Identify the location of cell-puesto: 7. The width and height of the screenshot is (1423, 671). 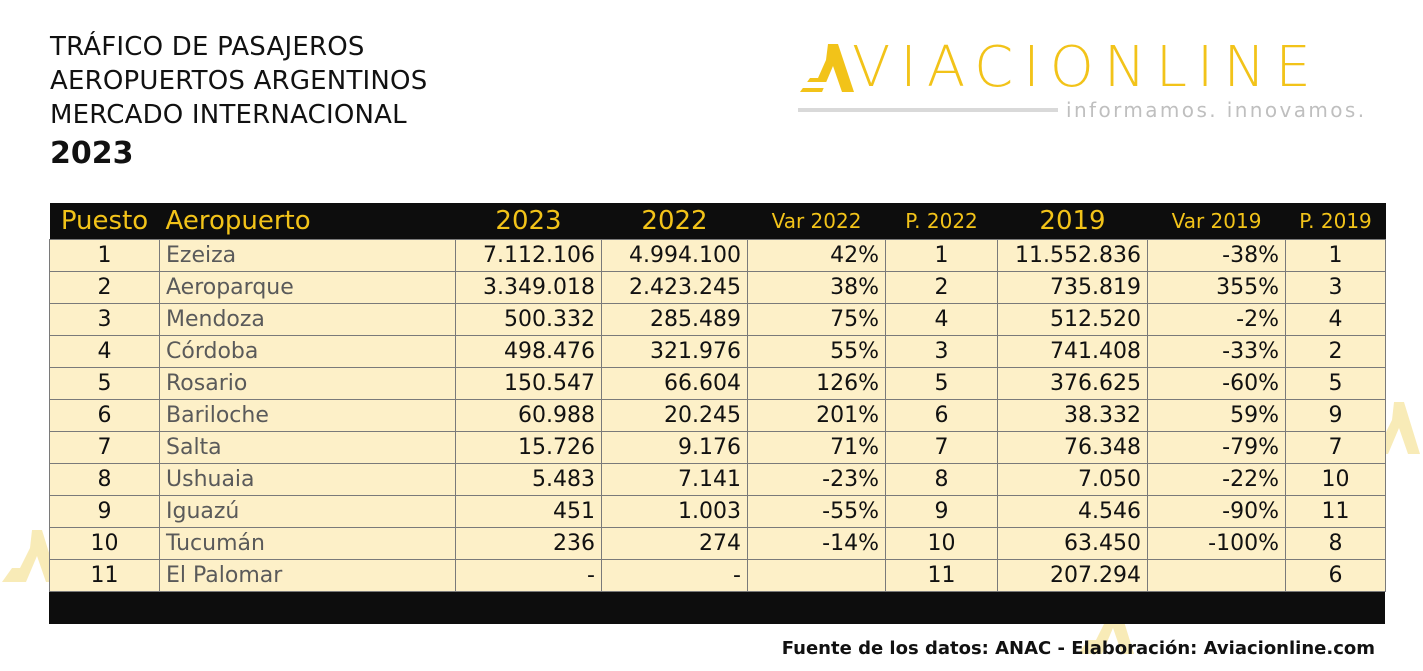
(104, 447).